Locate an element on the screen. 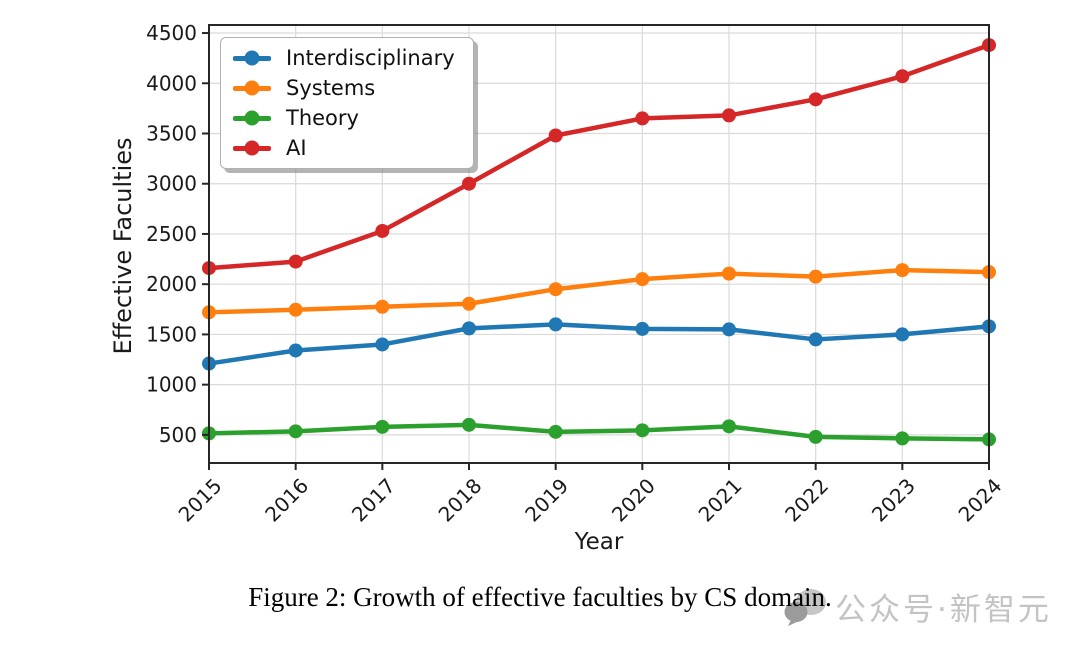  data-point-interdisciplinary-2020 is located at coordinates (642, 328).